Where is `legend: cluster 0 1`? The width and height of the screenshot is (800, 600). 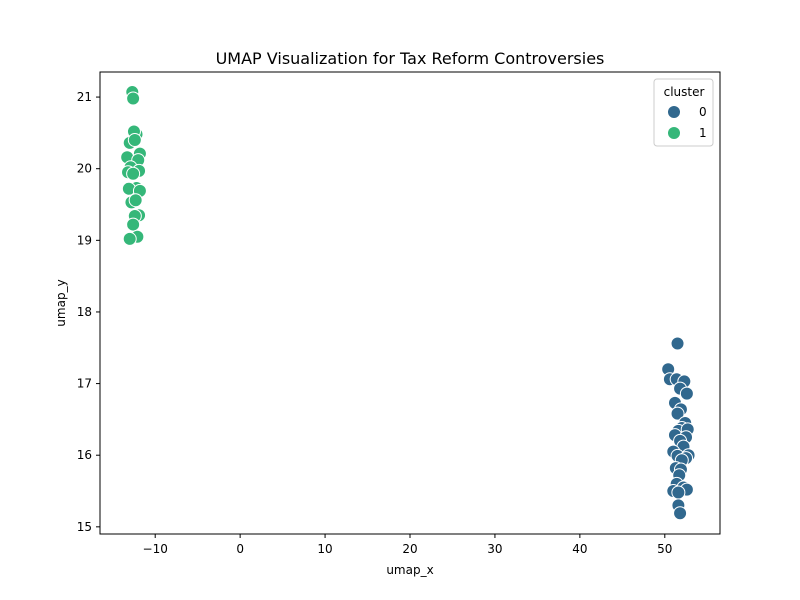 legend: cluster 0 1 is located at coordinates (683, 112).